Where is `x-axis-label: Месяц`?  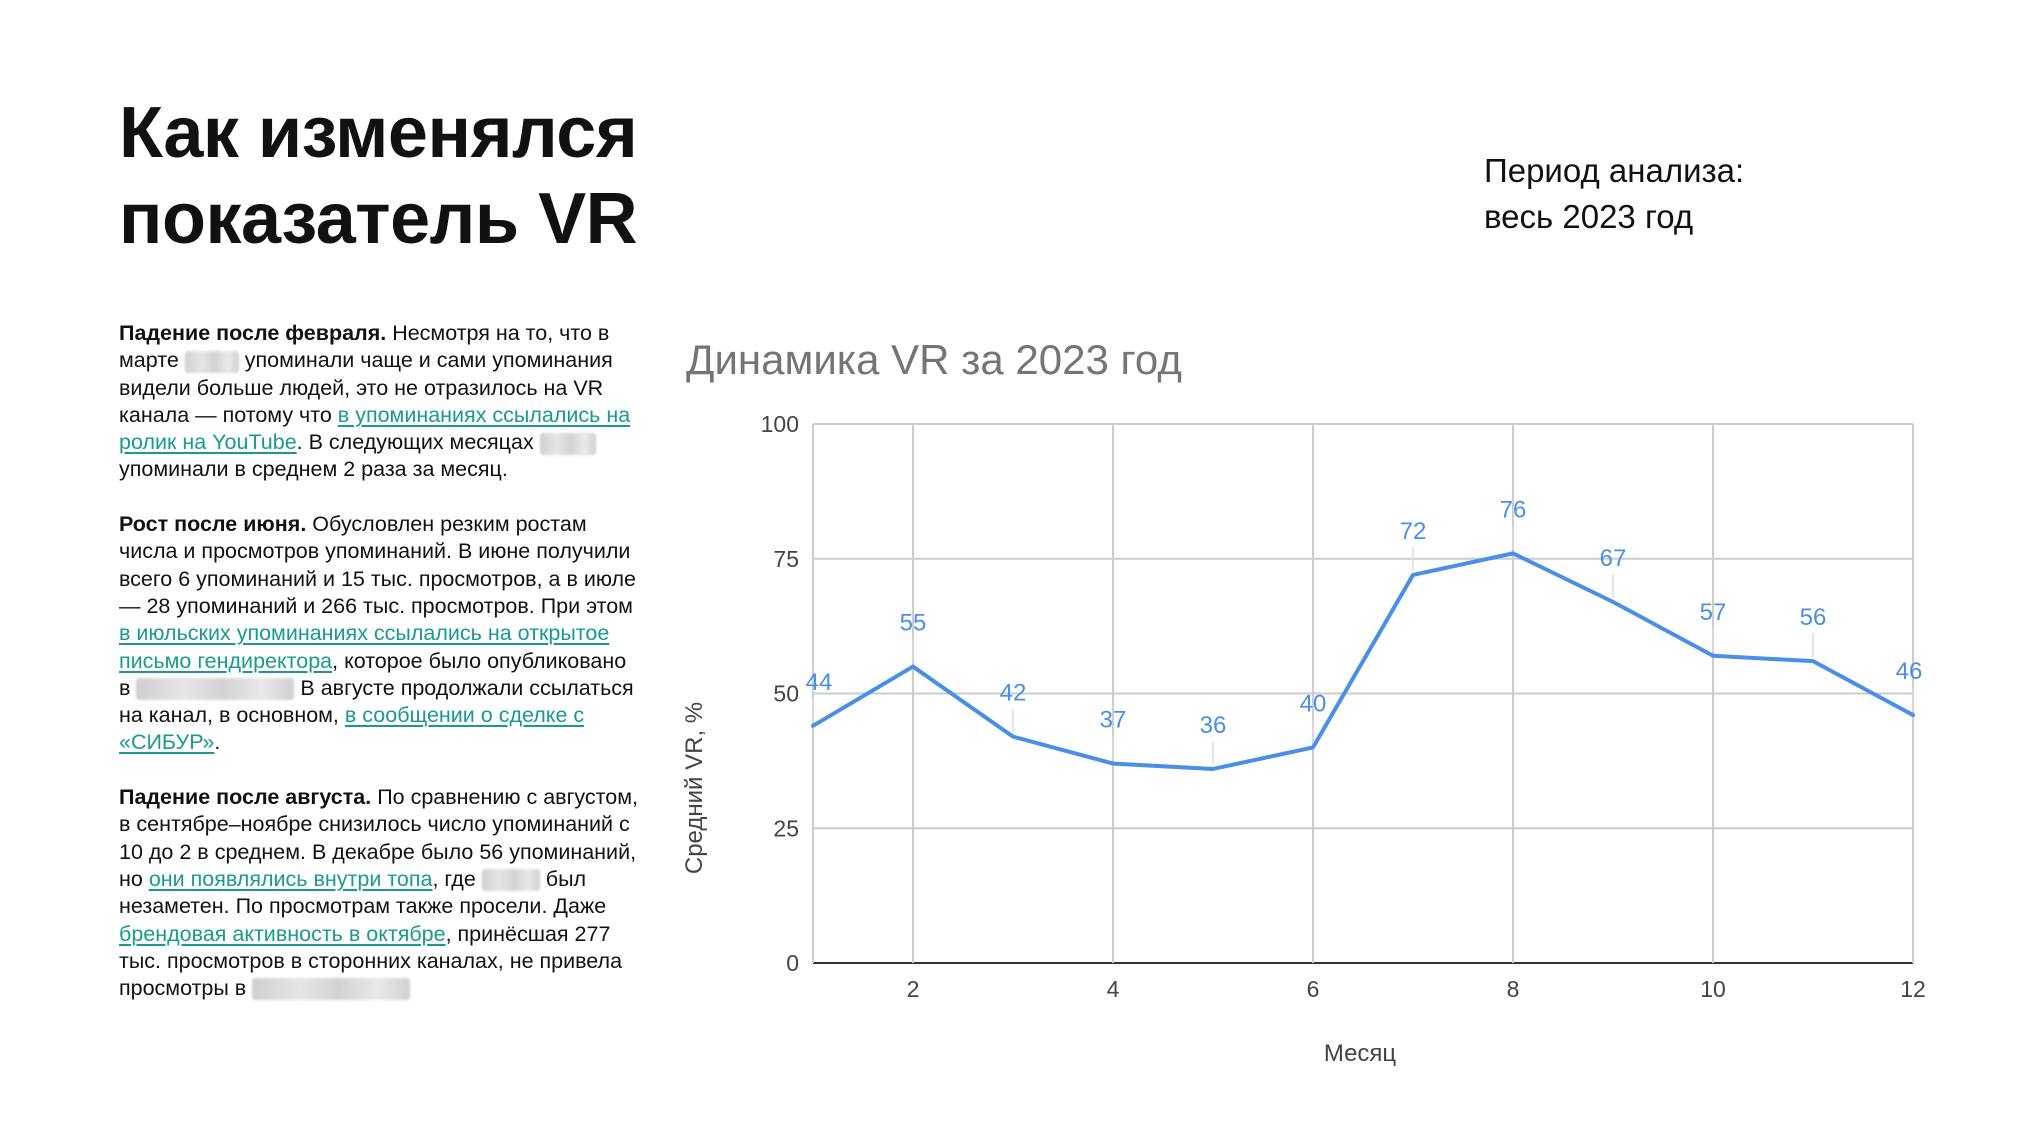
x-axis-label: Месяц is located at coordinates (1360, 1053).